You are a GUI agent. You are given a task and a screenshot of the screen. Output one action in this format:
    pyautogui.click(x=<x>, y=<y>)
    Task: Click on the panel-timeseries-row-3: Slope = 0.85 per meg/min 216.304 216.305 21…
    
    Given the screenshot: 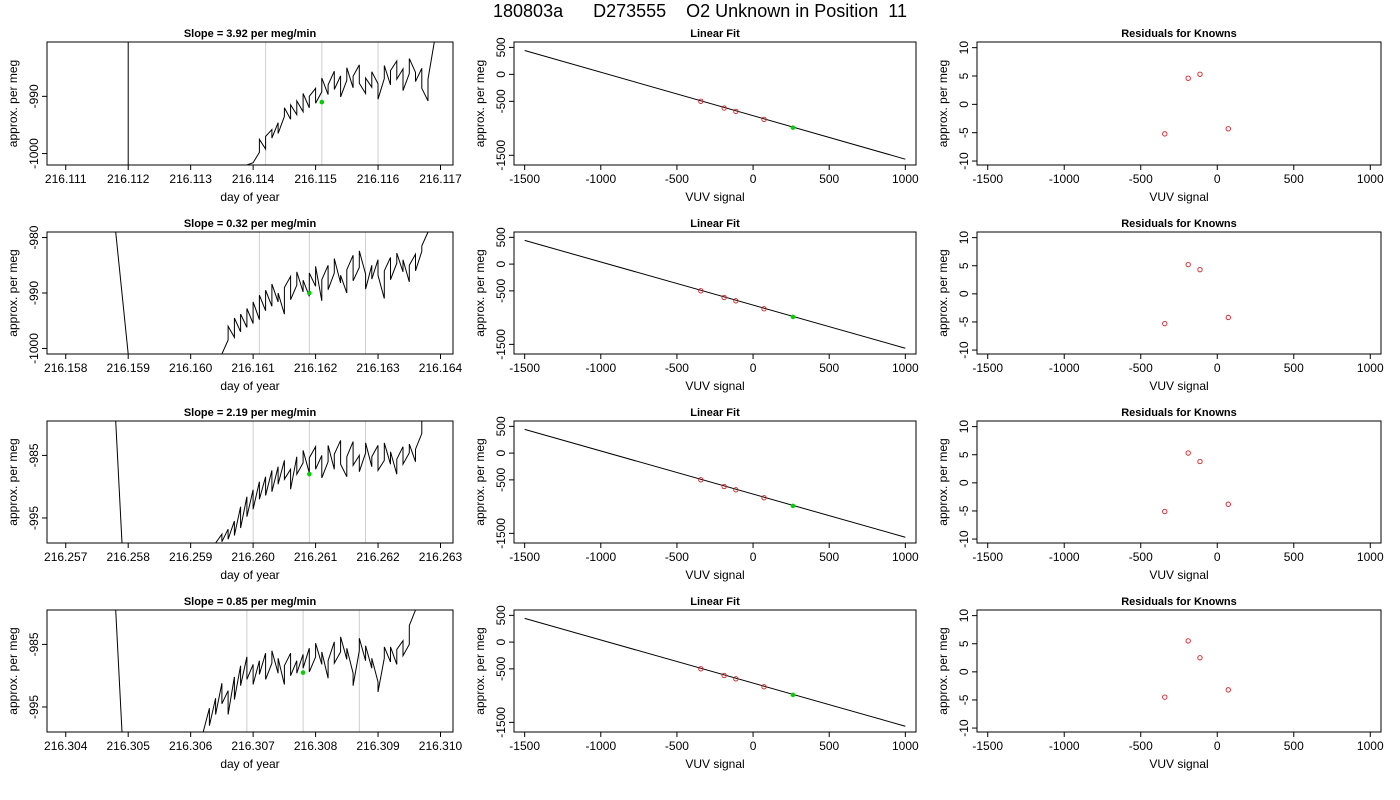 What is the action you would take?
    pyautogui.click(x=234, y=683)
    